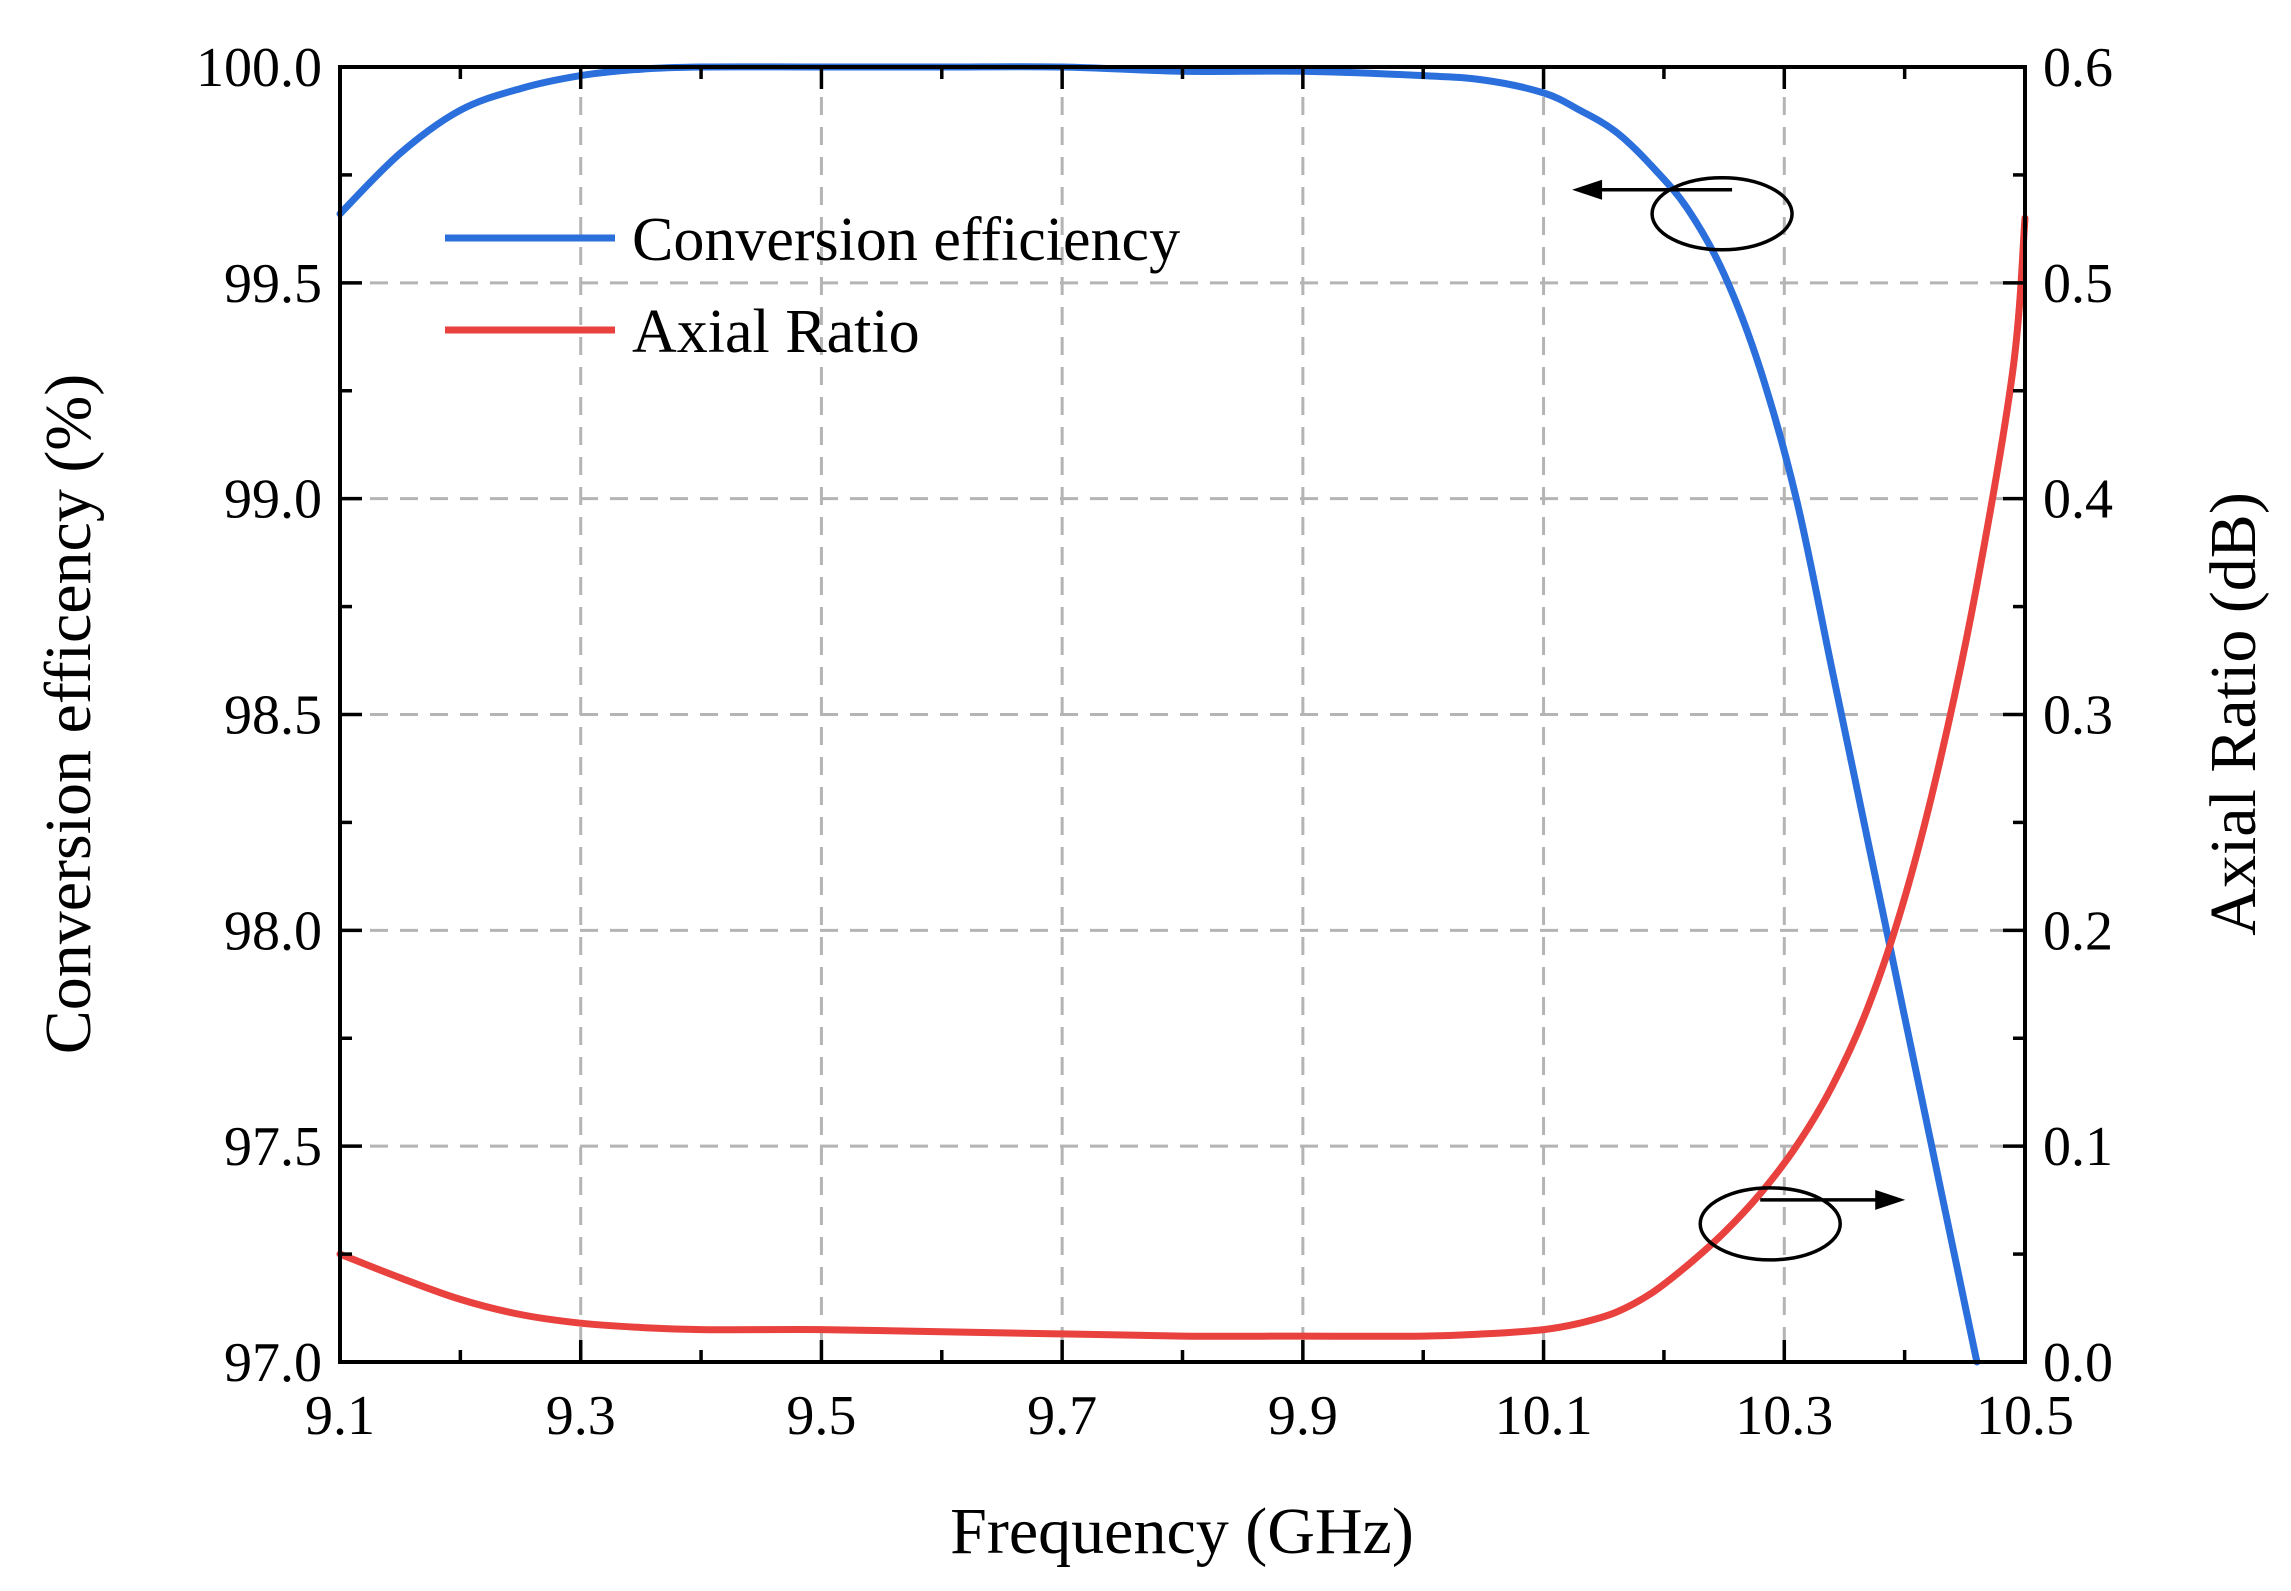  I want to click on y-left-tick-label: 97.0, so click(273, 1363).